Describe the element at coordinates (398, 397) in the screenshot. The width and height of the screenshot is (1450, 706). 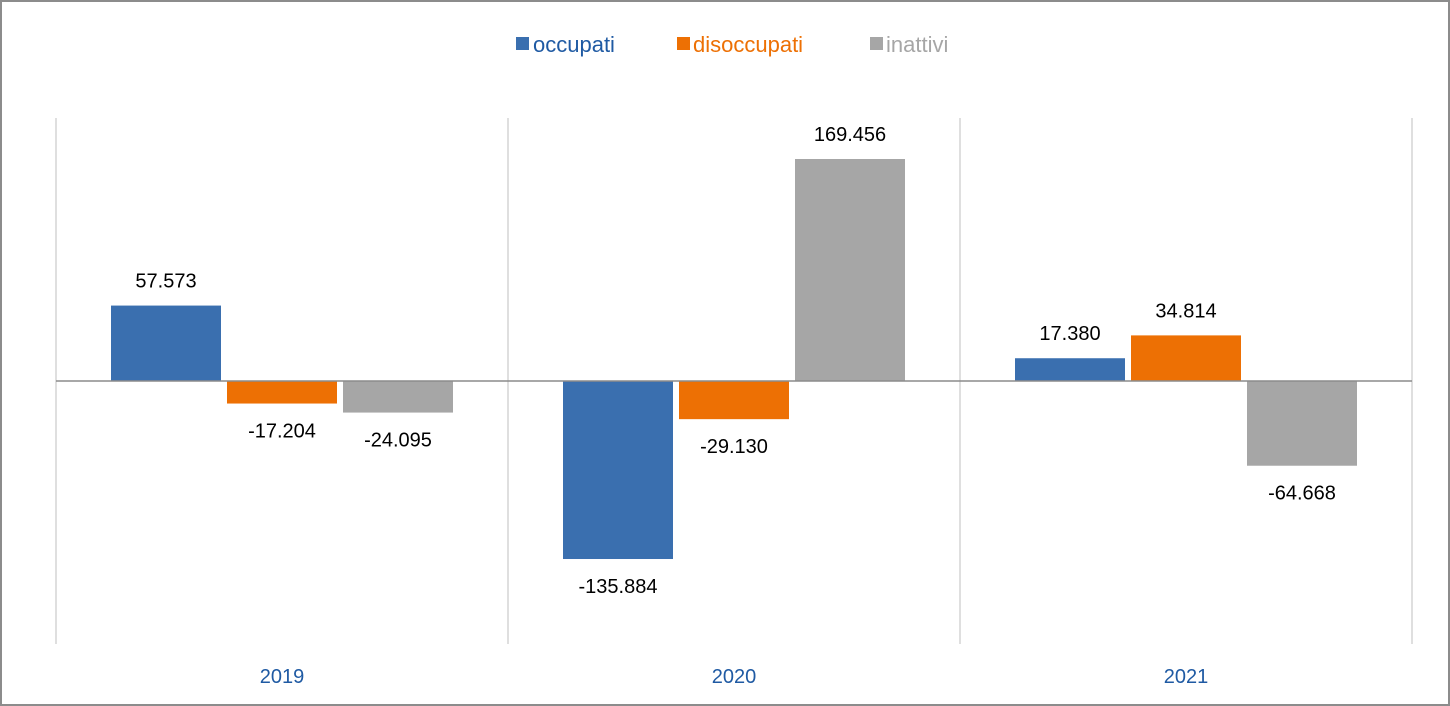
I see `bar-inattivi-2019` at that location.